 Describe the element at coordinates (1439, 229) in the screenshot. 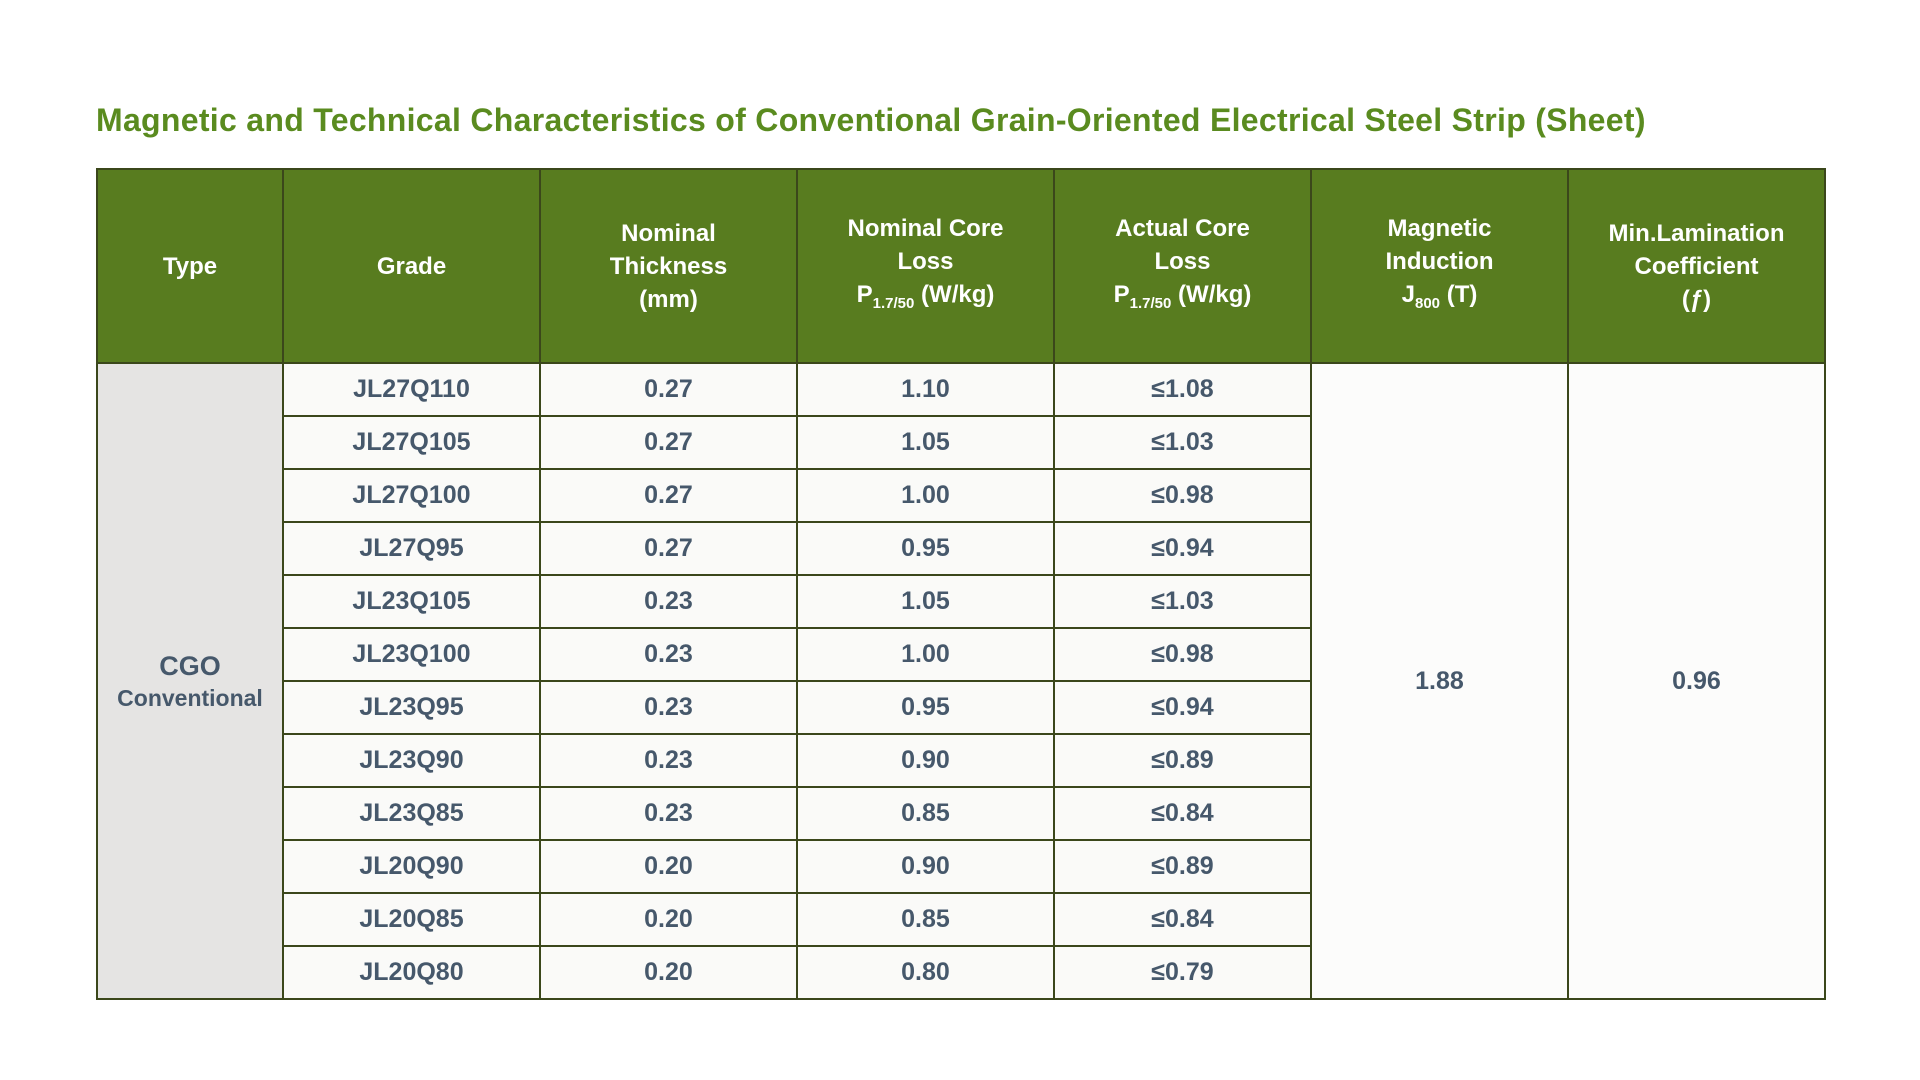

I see `header-label-line: Magnetic` at that location.